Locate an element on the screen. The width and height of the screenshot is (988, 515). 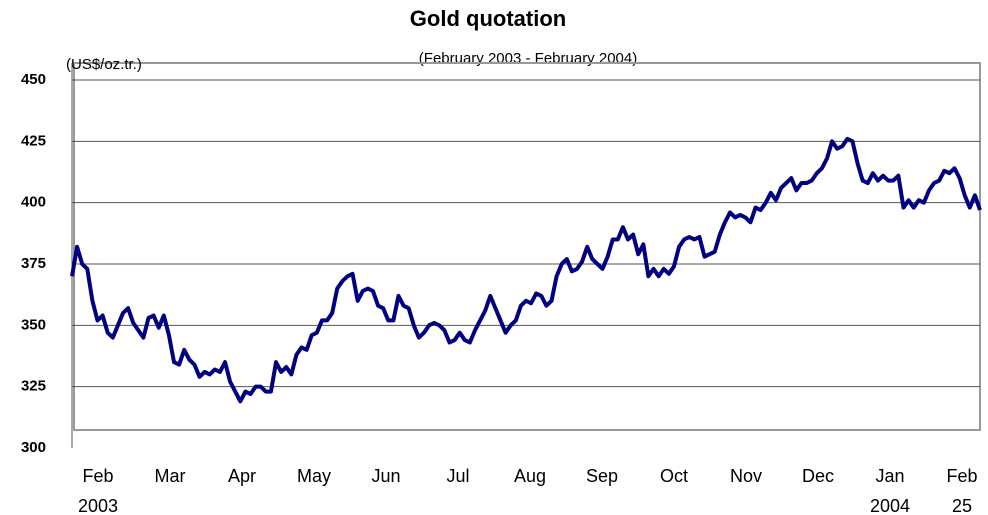
x-tick-label: Sep is located at coordinates (602, 476).